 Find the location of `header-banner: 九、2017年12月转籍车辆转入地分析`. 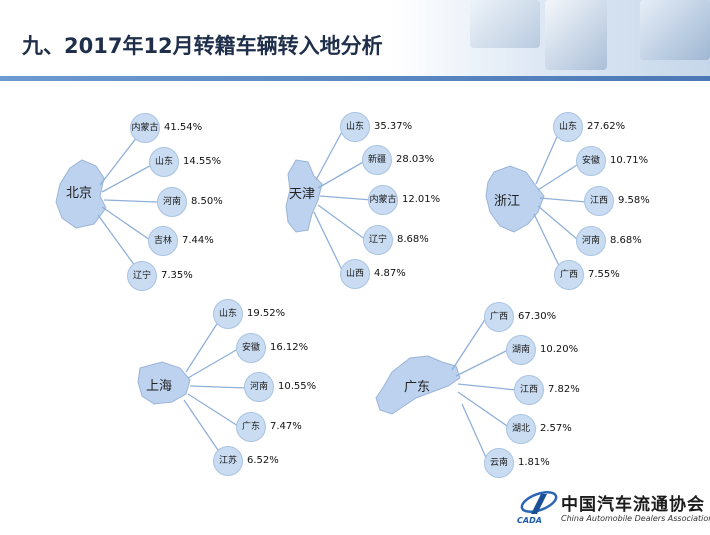

header-banner: 九、2017年12月转籍车辆转入地分析 is located at coordinates (355, 40).